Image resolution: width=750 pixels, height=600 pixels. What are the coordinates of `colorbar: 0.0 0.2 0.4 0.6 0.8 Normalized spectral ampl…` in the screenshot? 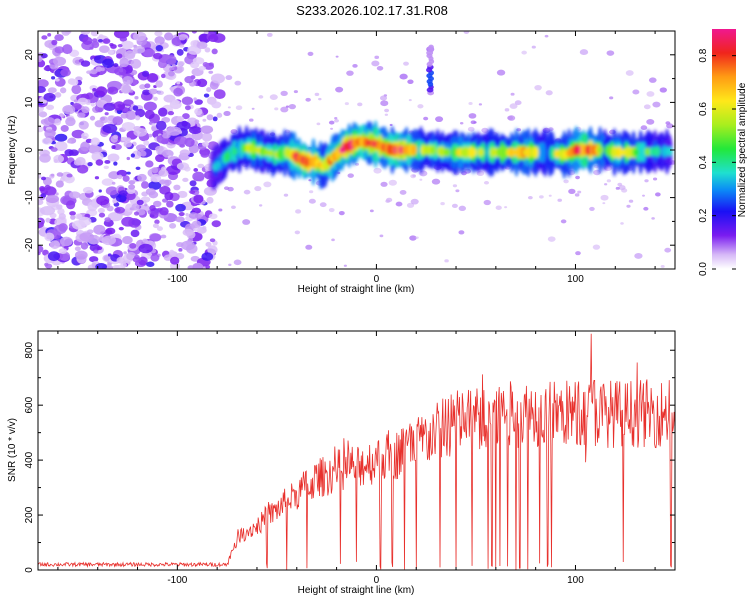 It's located at (723, 152).